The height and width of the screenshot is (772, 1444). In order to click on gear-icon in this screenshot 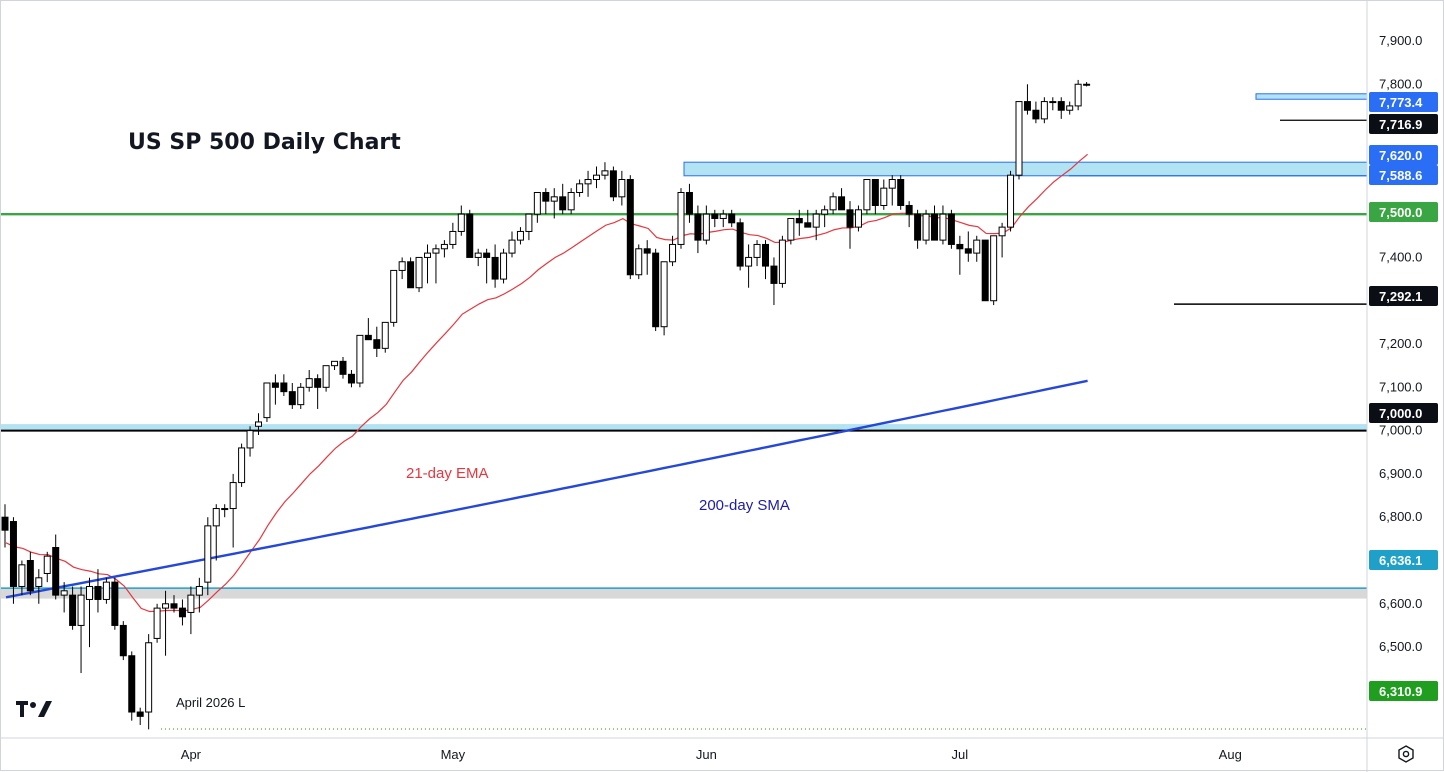, I will do `click(1406, 754)`.